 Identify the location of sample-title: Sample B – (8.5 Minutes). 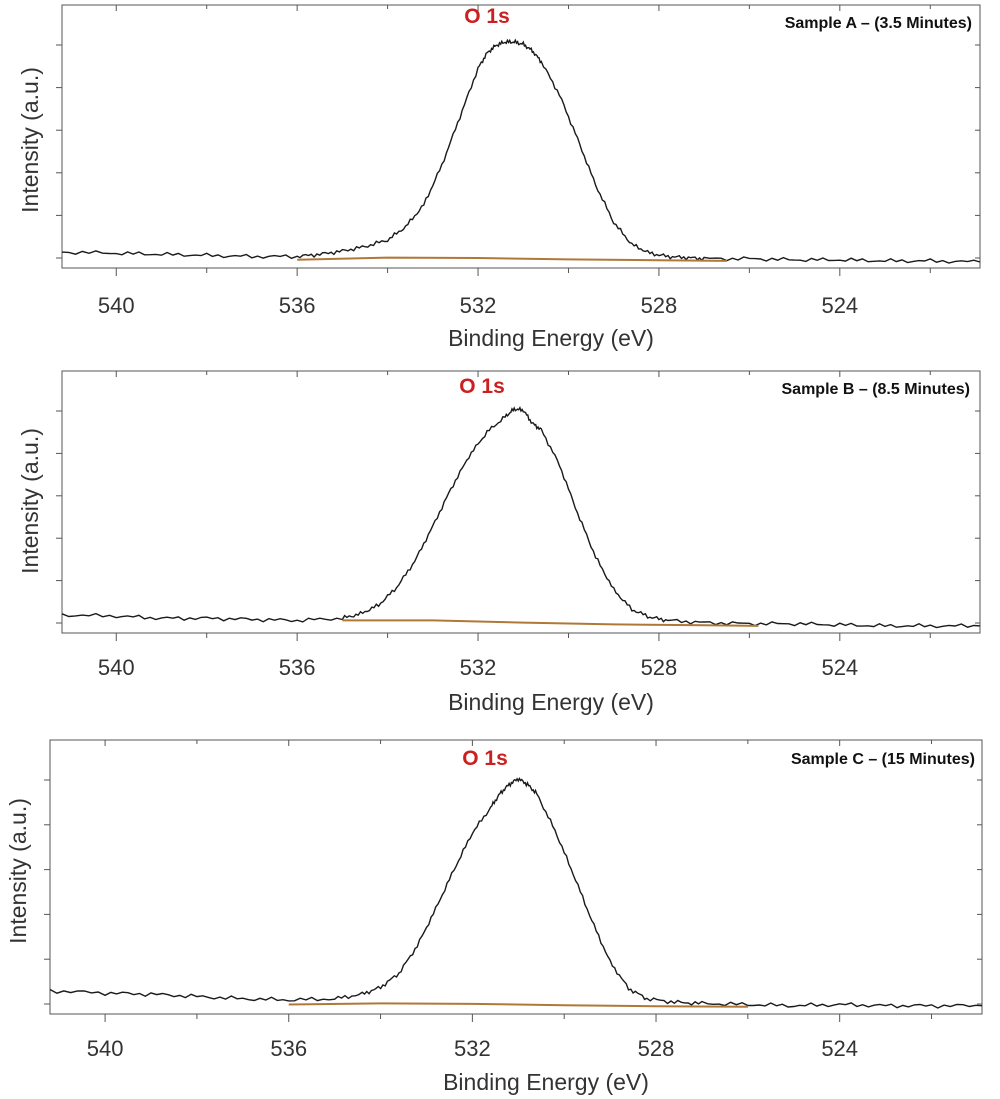
(876, 389).